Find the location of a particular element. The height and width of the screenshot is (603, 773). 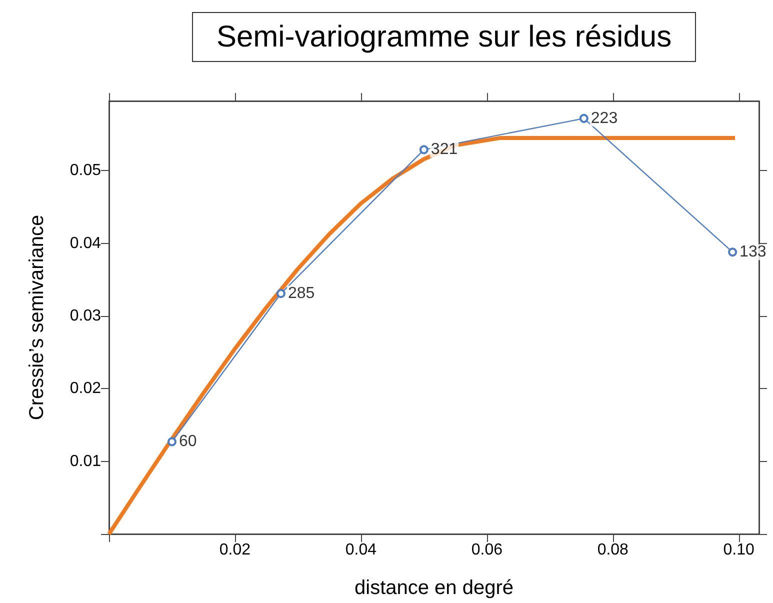

y-tick-label: 0.03 is located at coordinates (86, 316).